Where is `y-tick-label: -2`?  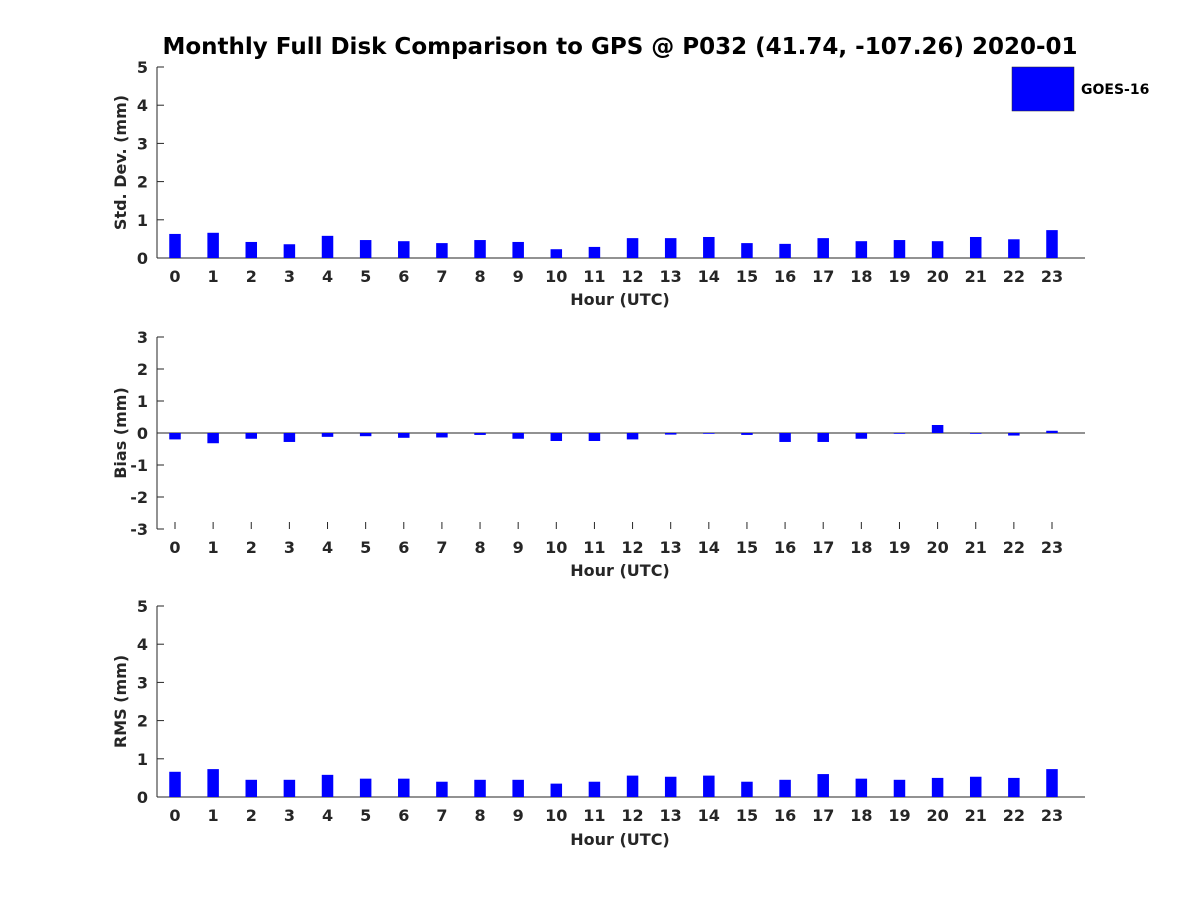
y-tick-label: -2 is located at coordinates (139, 497).